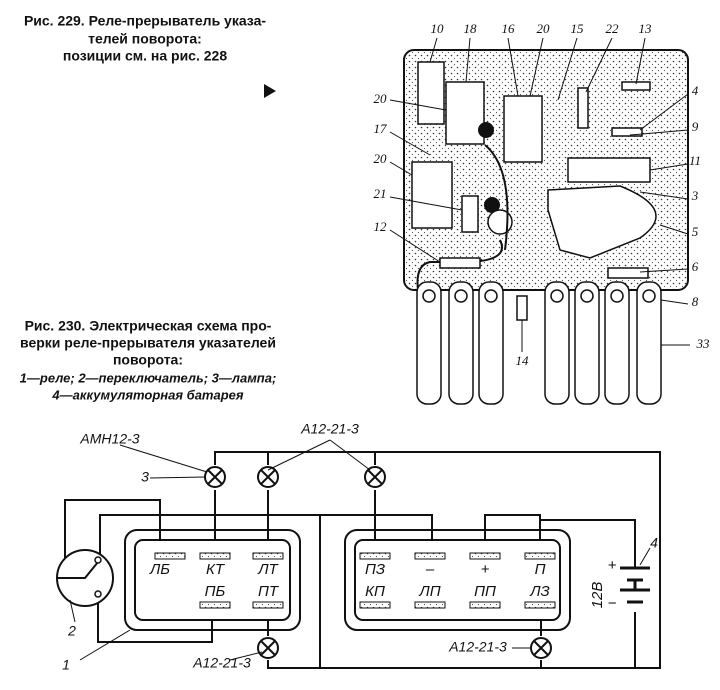 Image resolution: width=720 pixels, height=690 pixels. Describe the element at coordinates (148, 326) in the screenshot. I see `caption-line: Рис. 230. Электрическая схема про-` at that location.